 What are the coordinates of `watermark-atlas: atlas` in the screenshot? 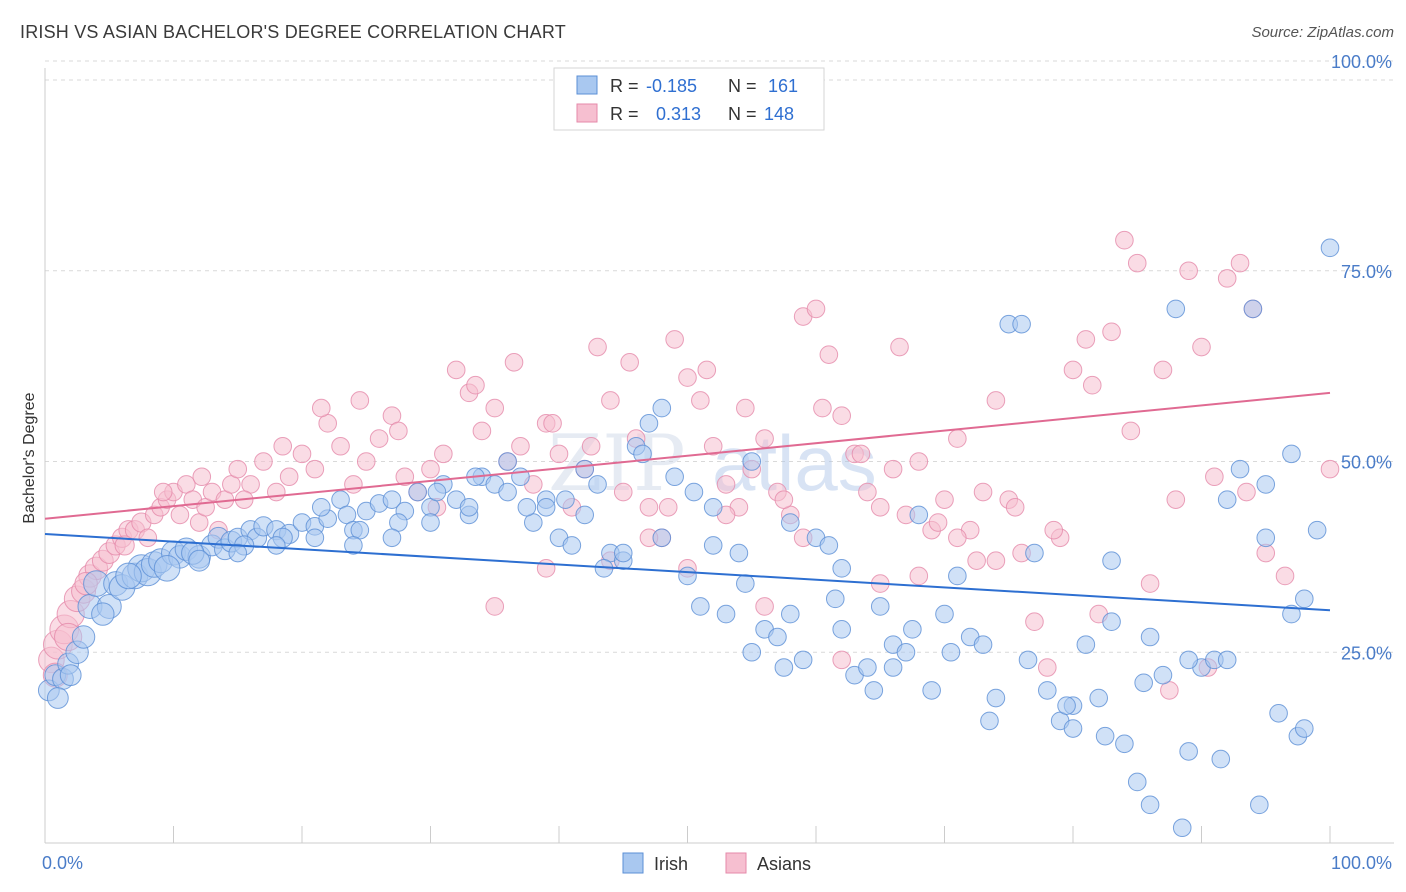 It's located at (794, 463).